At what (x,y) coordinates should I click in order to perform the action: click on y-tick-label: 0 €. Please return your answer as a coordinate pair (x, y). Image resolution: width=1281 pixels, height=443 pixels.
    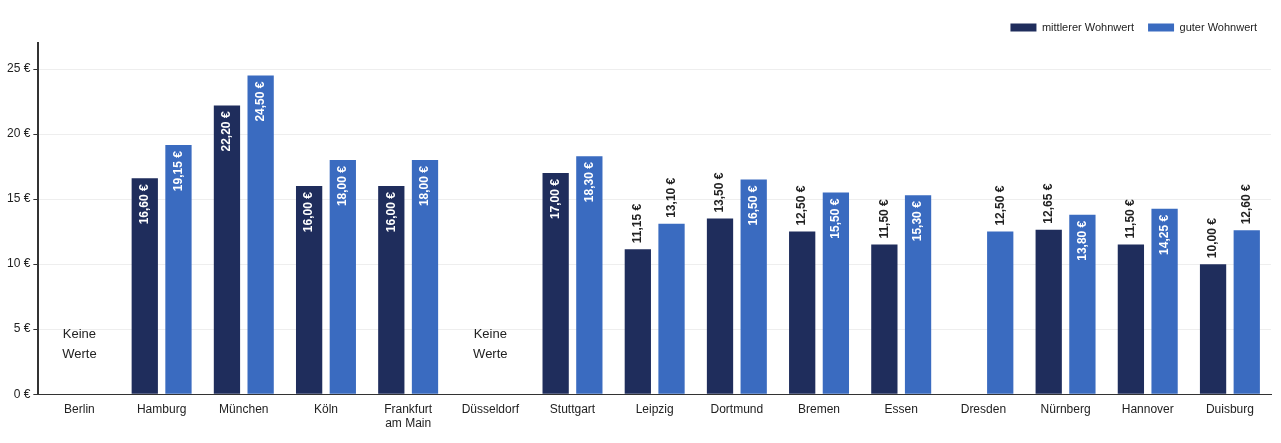
    Looking at the image, I should click on (22, 393).